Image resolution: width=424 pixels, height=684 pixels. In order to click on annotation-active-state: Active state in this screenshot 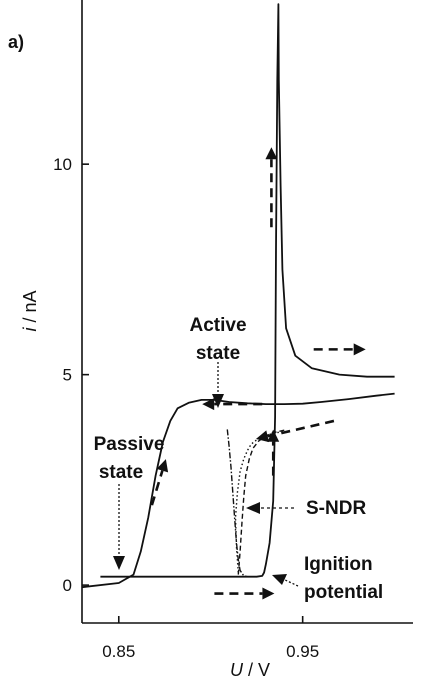, I will do `click(218, 361)`.